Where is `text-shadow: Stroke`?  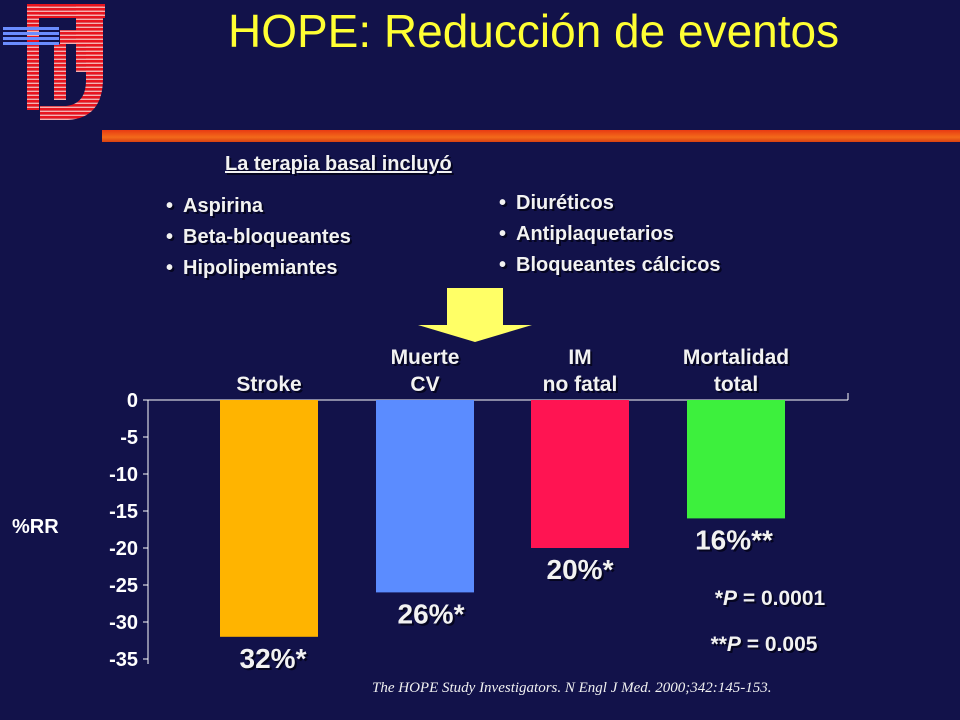 text-shadow: Stroke is located at coordinates (270, 386).